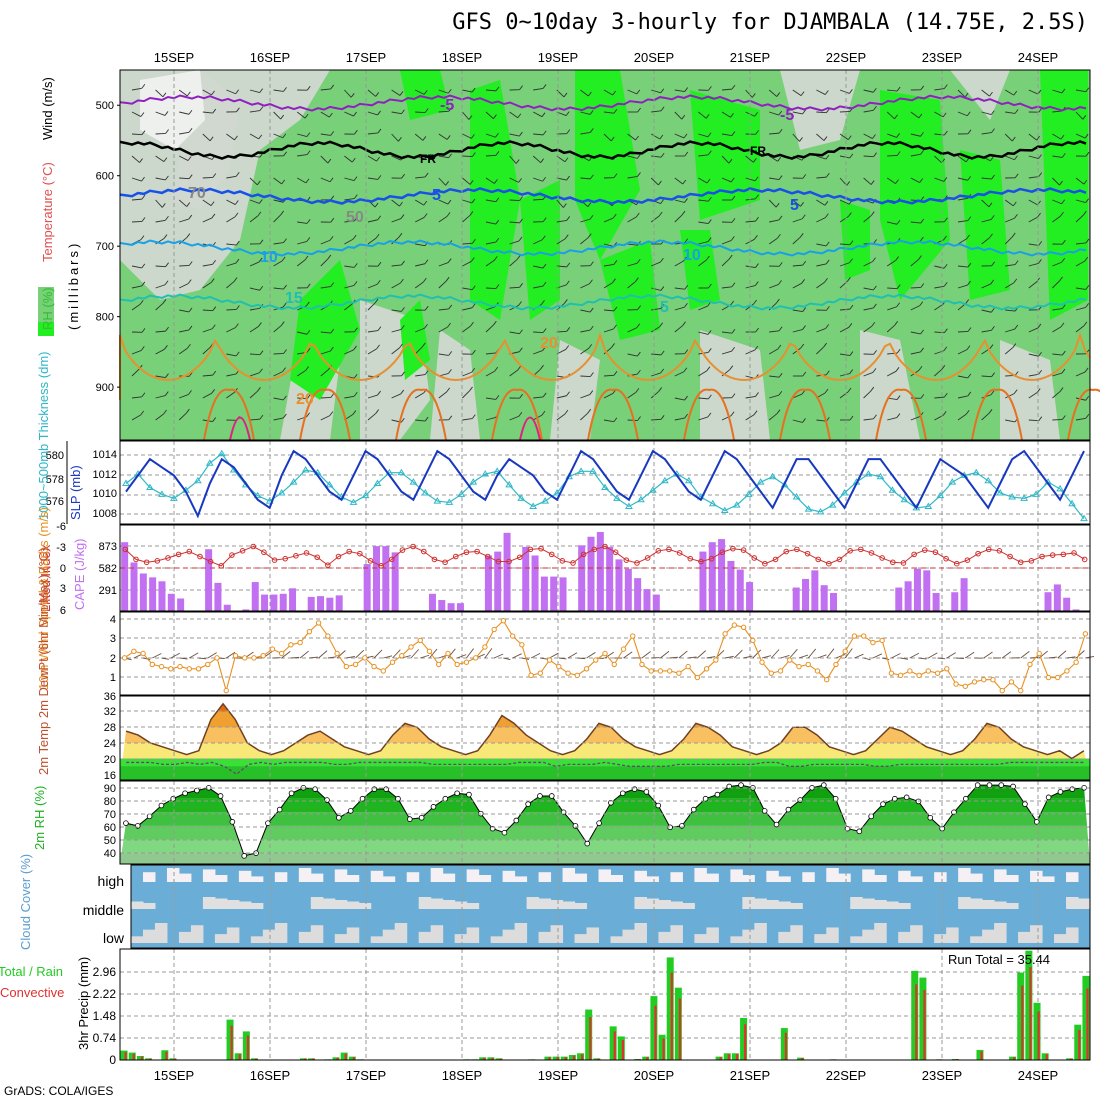  What do you see at coordinates (55, 502) in the screenshot?
I see `thickness-tick: 576` at bounding box center [55, 502].